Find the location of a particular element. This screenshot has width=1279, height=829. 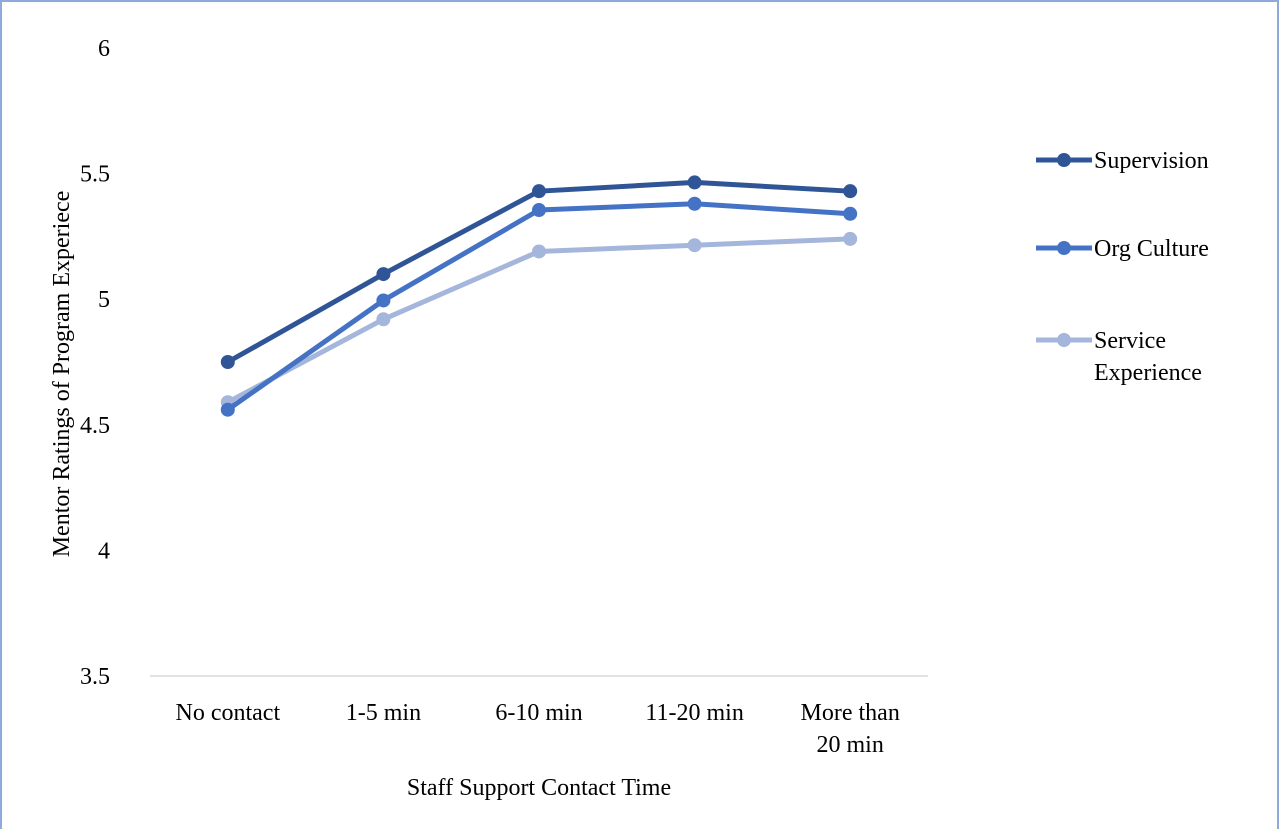

x-tick-label-line: No contact is located at coordinates (227, 713).